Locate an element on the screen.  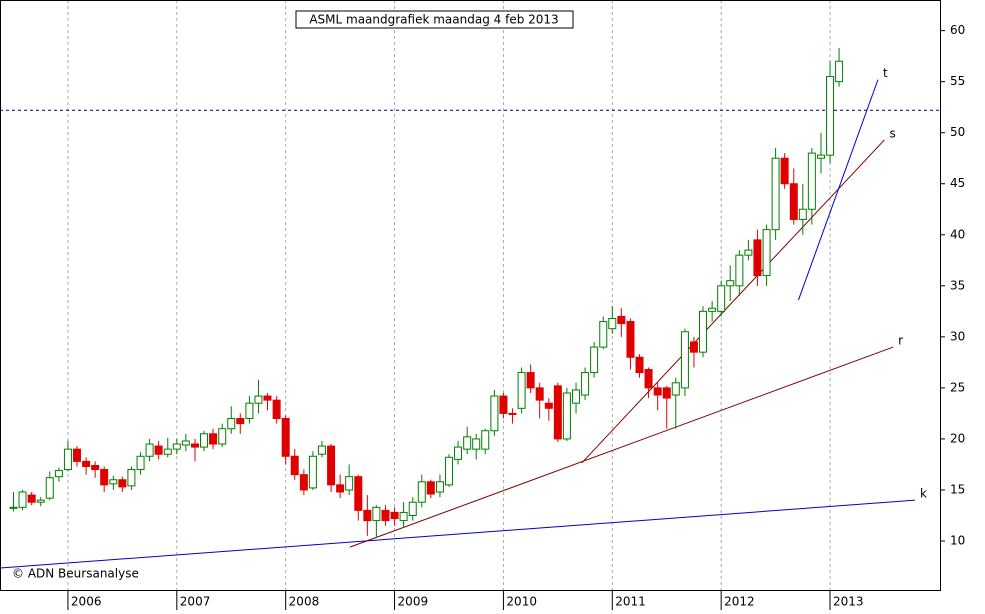
y-tick-label: 10 is located at coordinates (957, 541).